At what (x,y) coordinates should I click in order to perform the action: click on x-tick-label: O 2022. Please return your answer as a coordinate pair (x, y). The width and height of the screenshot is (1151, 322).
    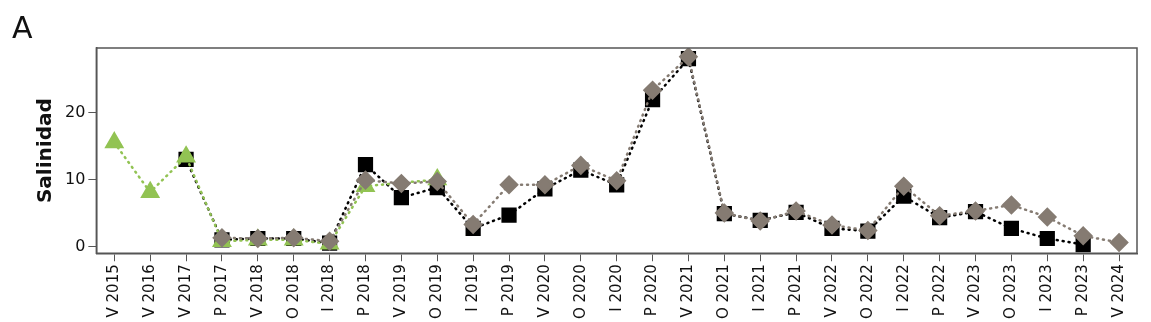
    Looking at the image, I should click on (866, 291).